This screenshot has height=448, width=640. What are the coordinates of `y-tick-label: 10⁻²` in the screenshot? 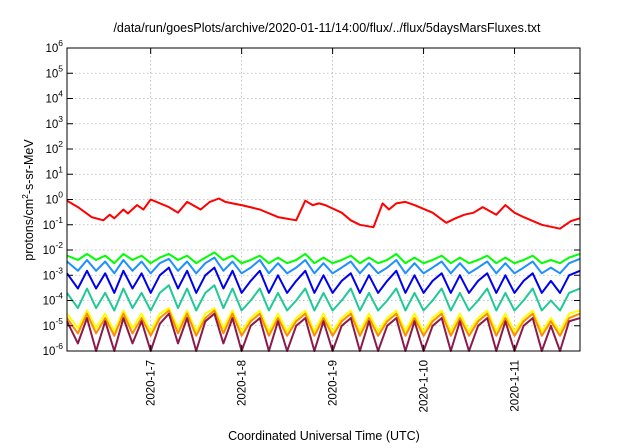 It's located at (53, 248).